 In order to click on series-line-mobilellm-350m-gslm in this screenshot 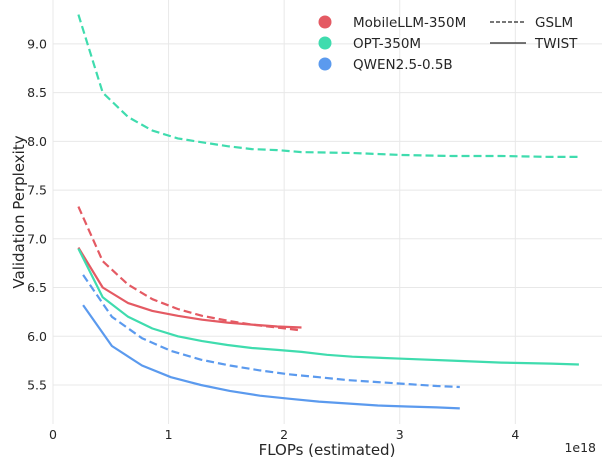, I will do `click(189, 269)`.